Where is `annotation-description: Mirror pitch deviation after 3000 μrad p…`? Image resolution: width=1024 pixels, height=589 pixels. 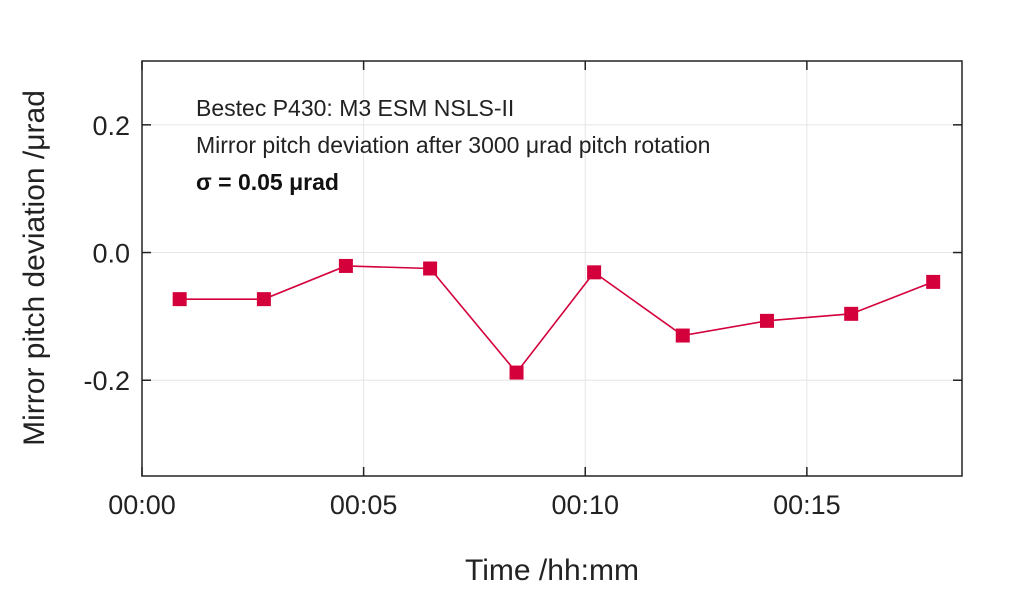 annotation-description: Mirror pitch deviation after 3000 μrad p… is located at coordinates (453, 145).